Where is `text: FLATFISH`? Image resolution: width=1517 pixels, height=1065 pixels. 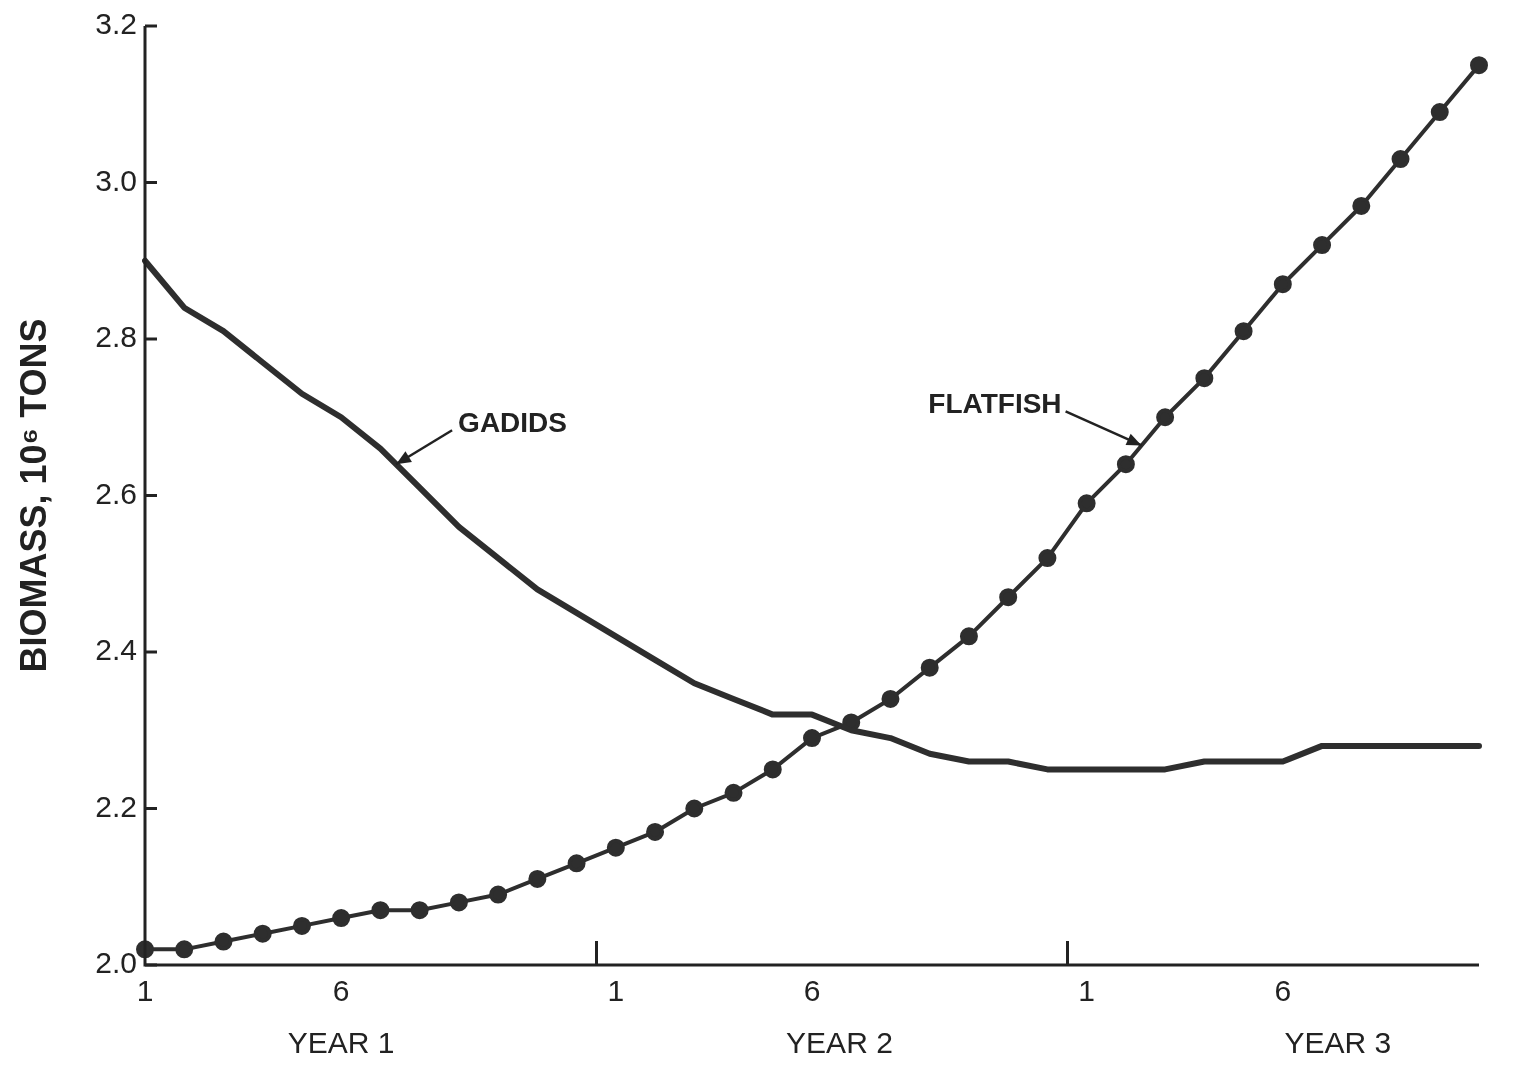
text: FLATFISH is located at coordinates (995, 404).